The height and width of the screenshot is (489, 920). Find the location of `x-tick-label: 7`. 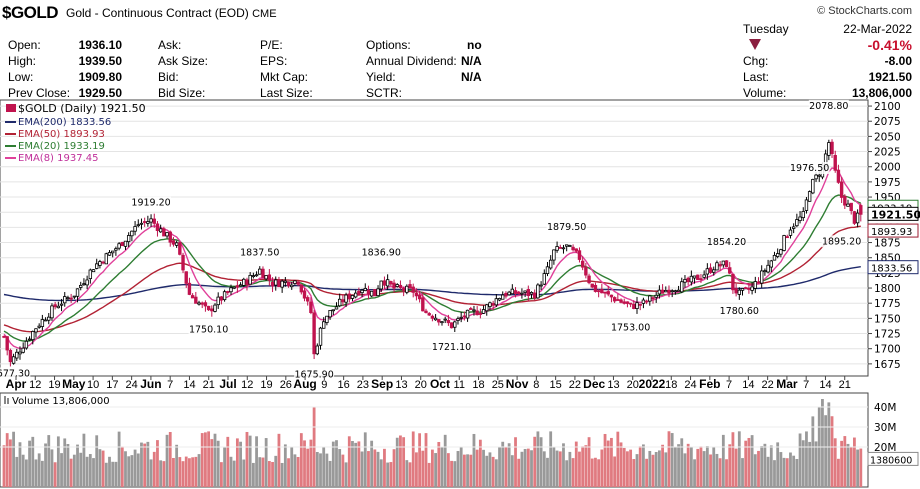

x-tick-label: 7 is located at coordinates (806, 385).